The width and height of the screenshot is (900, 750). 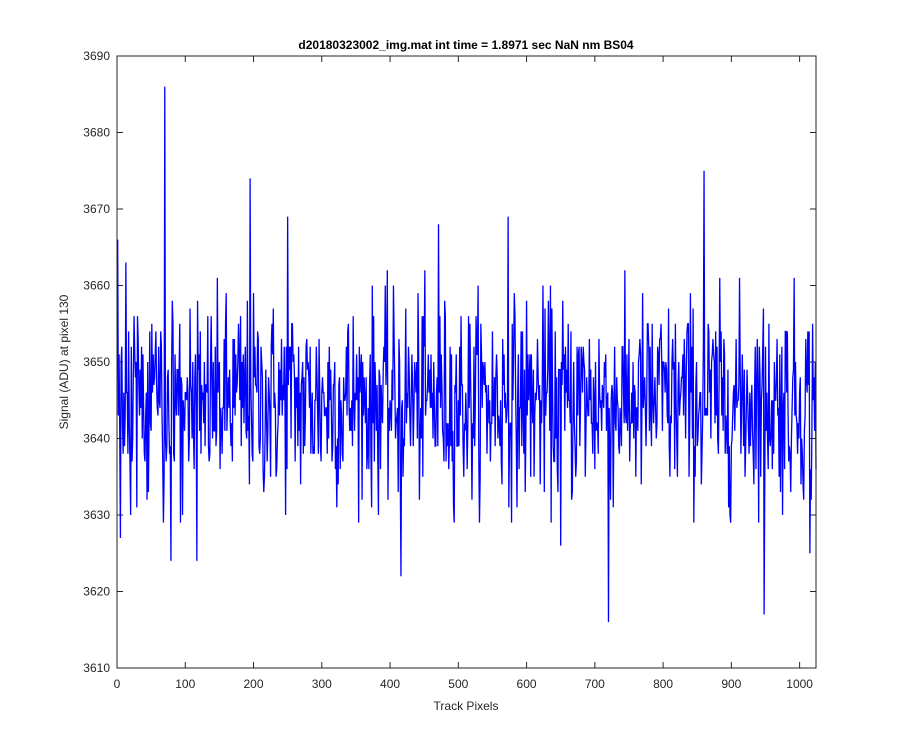 I want to click on x-axis-label: Track Pixels, so click(x=466, y=706).